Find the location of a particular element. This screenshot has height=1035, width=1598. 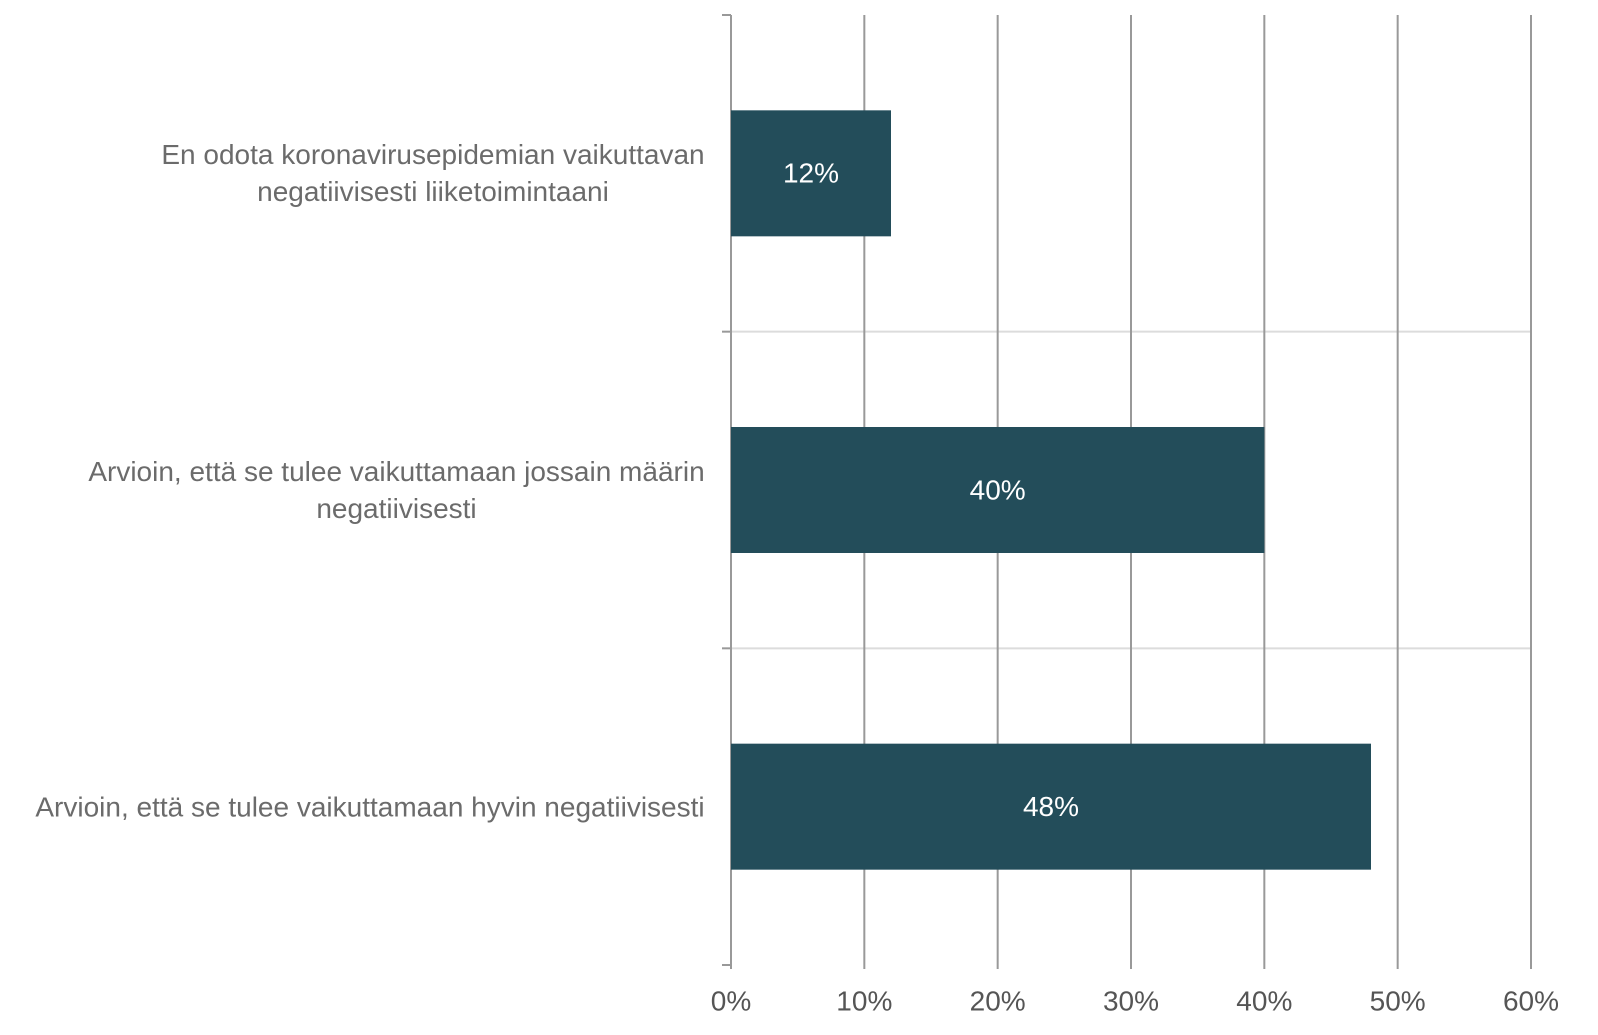

value-label: 48% is located at coordinates (1051, 806).